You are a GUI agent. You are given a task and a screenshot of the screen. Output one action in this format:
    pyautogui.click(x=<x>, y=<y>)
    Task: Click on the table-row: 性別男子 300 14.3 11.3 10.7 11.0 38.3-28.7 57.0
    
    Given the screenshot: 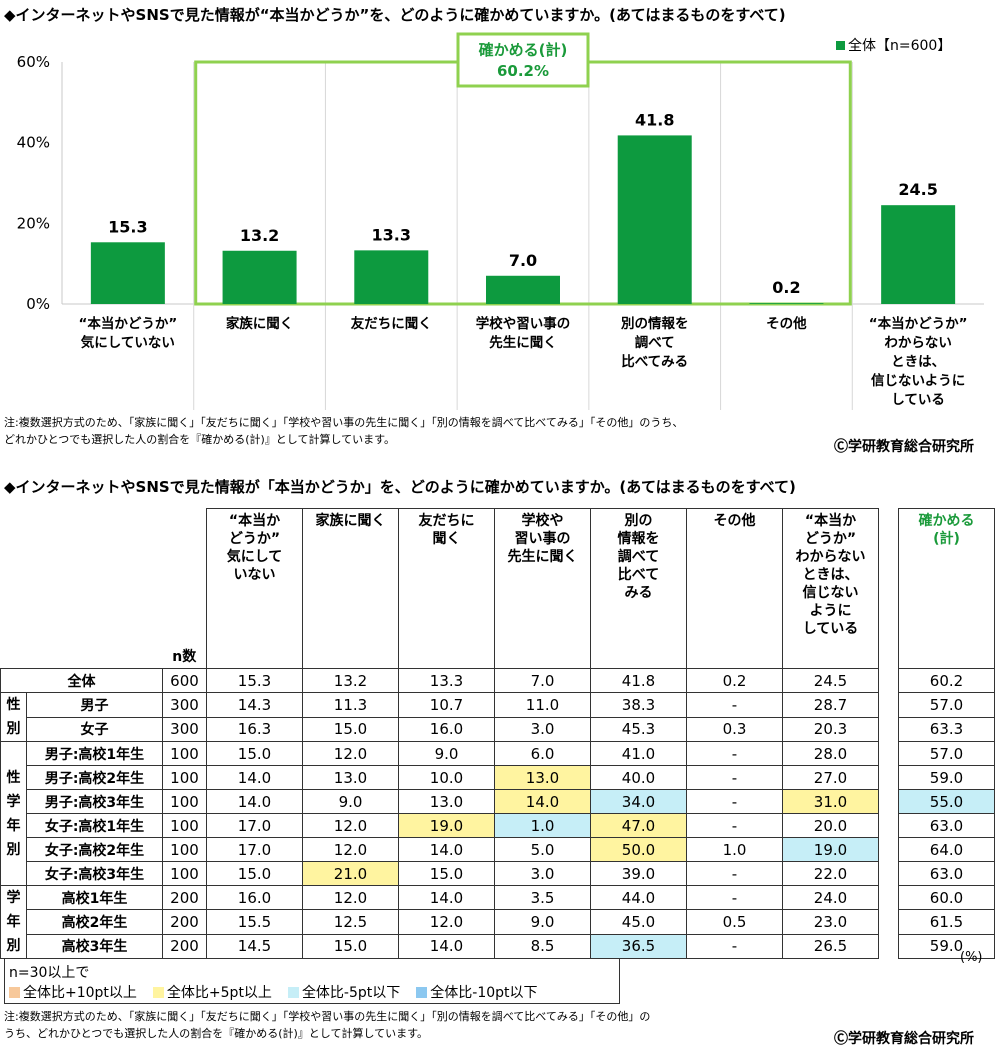 What is the action you would take?
    pyautogui.click(x=497, y=717)
    